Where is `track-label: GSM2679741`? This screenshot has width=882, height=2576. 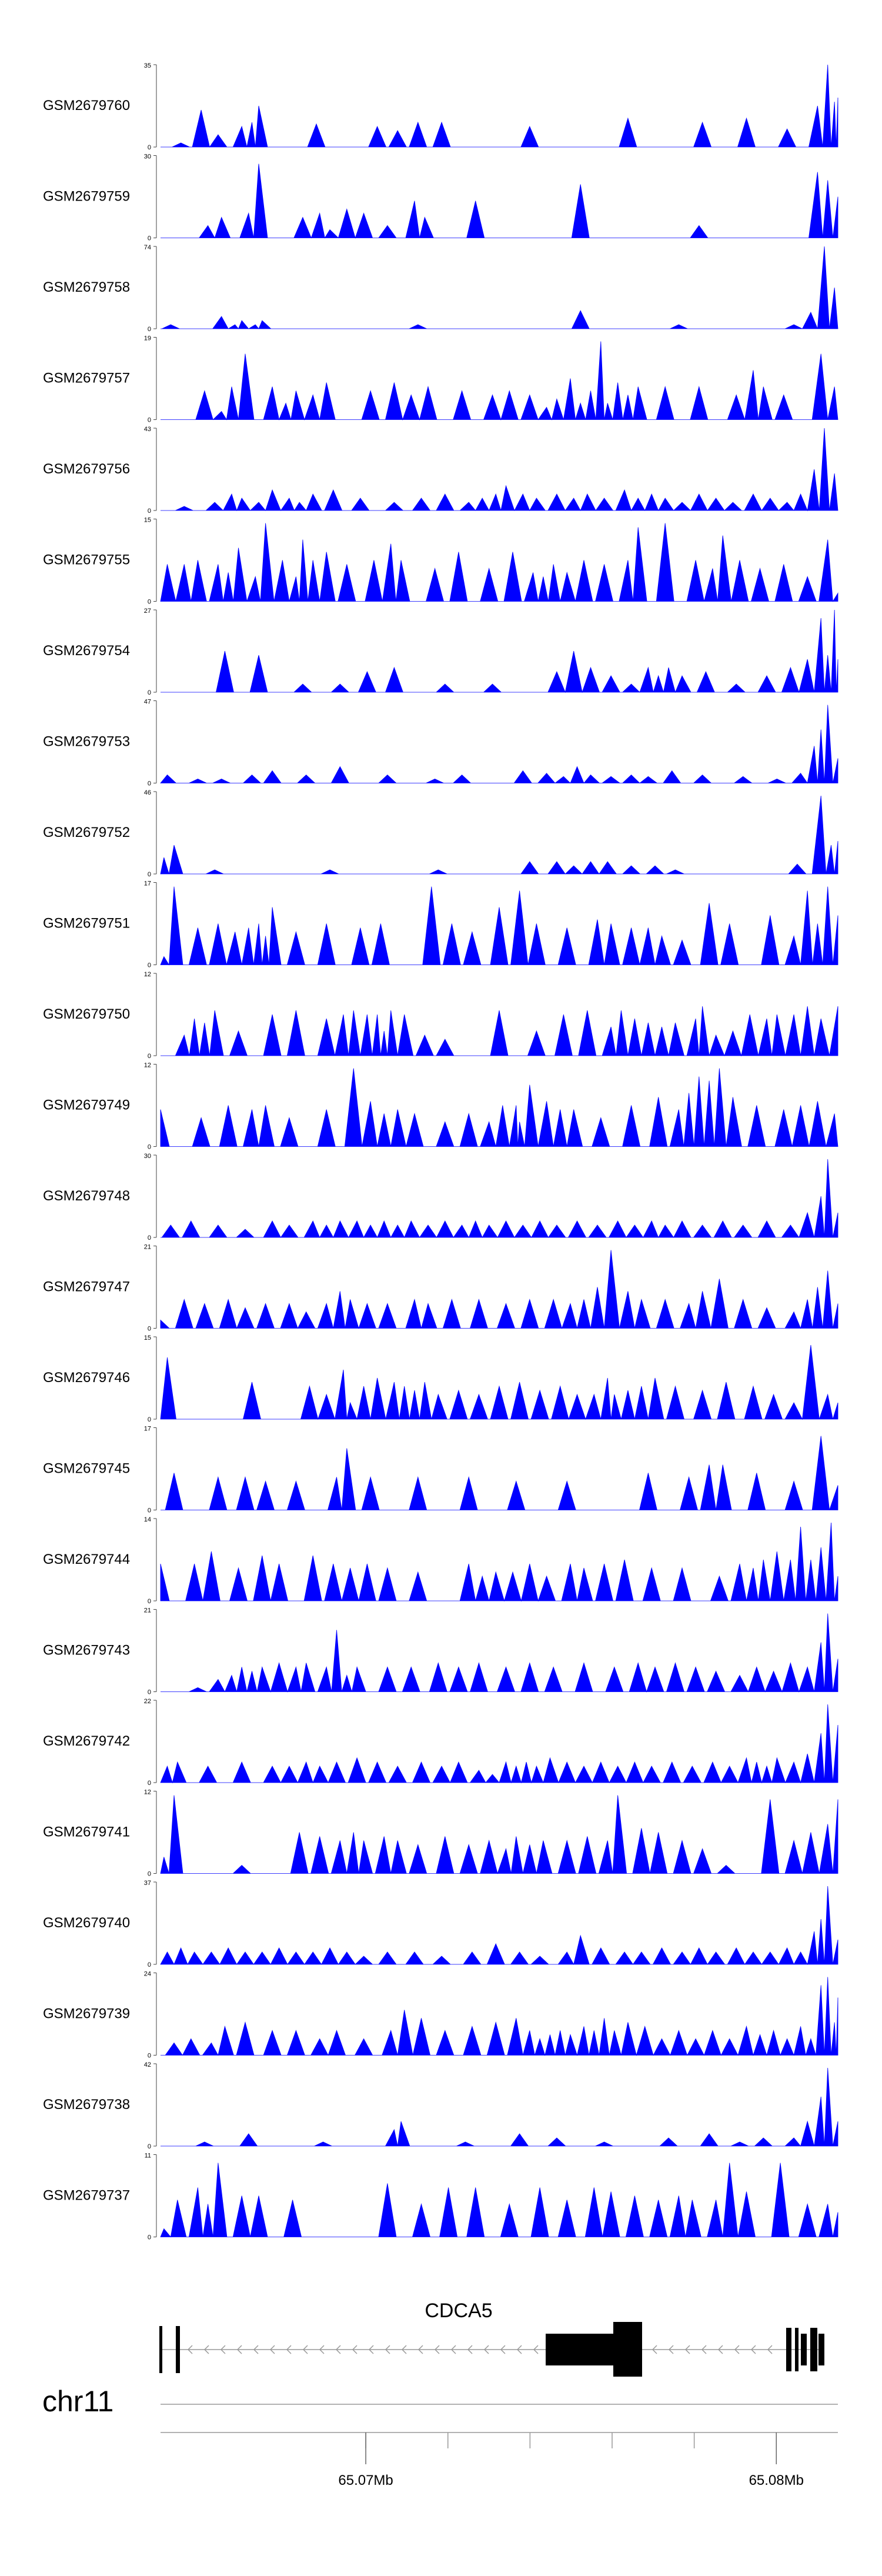
track-label: GSM2679741 is located at coordinates (86, 1832).